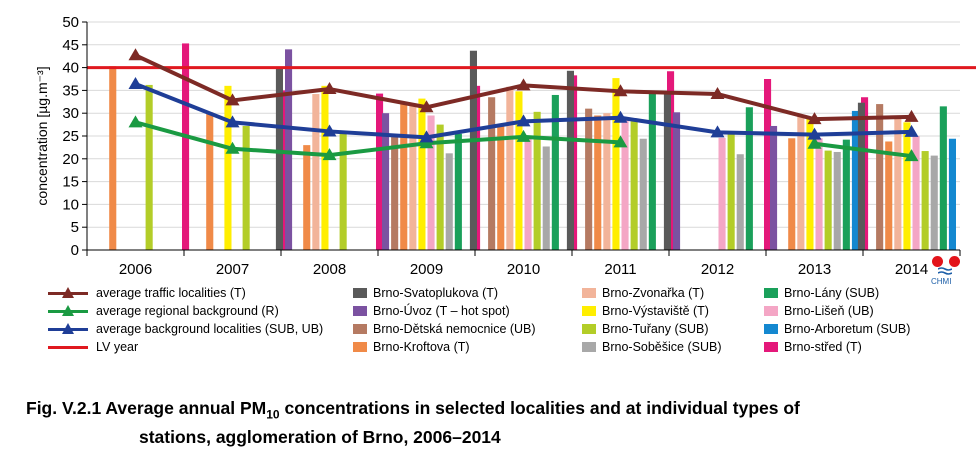 The height and width of the screenshot is (461, 976). I want to click on legend-item: Brno-Soběšice (SUB), so click(652, 347).